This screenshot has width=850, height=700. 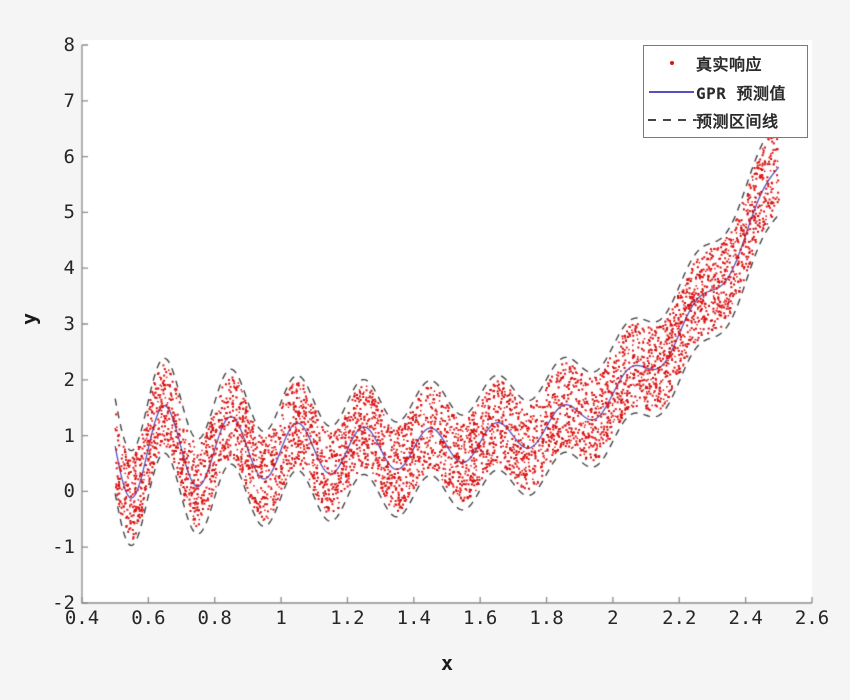 What do you see at coordinates (741, 93) in the screenshot?
I see `legend-label-gpr-mean: GPR 预测值` at bounding box center [741, 93].